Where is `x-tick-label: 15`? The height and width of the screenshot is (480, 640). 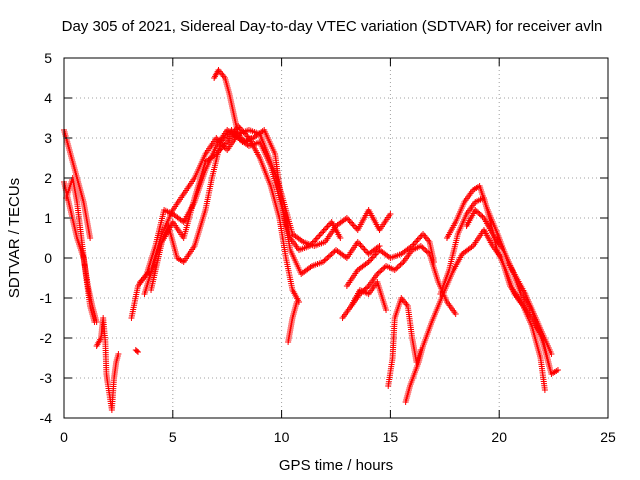 x-tick-label: 15 is located at coordinates (391, 437).